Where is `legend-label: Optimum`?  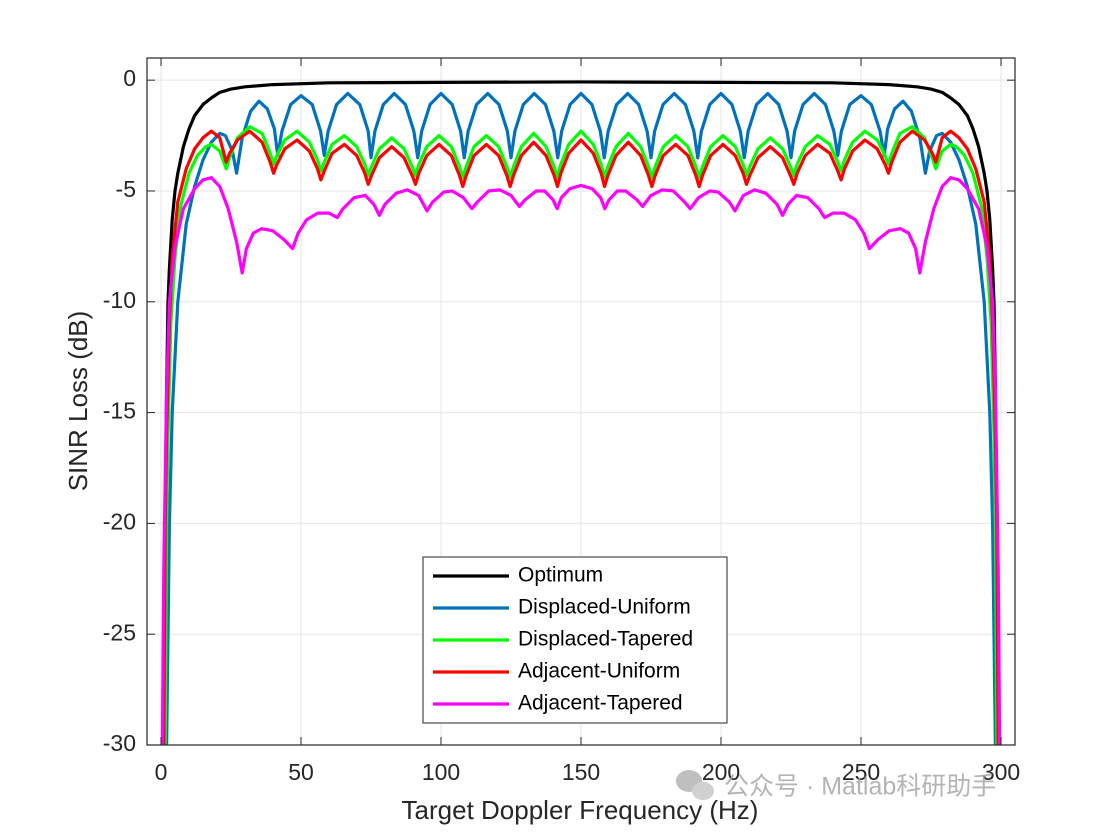 legend-label: Optimum is located at coordinates (560, 575).